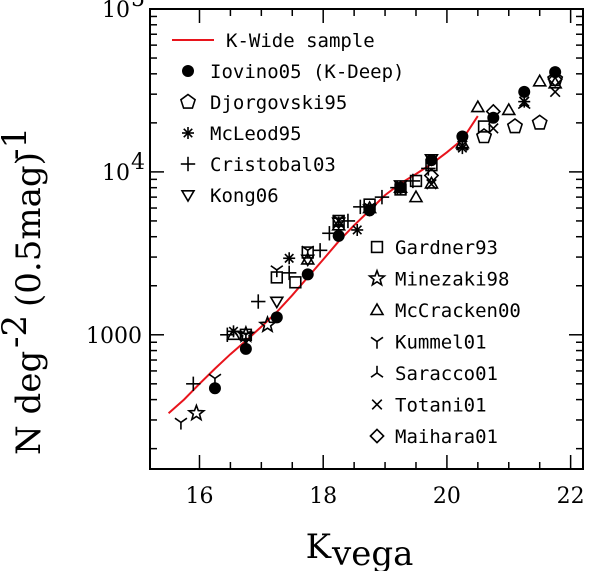 The width and height of the screenshot is (591, 571). What do you see at coordinates (199, 496) in the screenshot?
I see `x-tick-label: 16` at bounding box center [199, 496].